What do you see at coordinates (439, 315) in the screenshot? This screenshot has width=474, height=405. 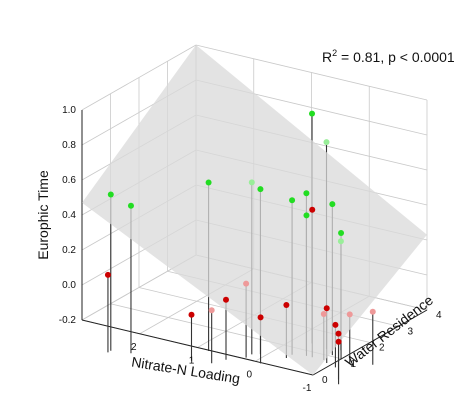 I see `y-tick-label: 4` at bounding box center [439, 315].